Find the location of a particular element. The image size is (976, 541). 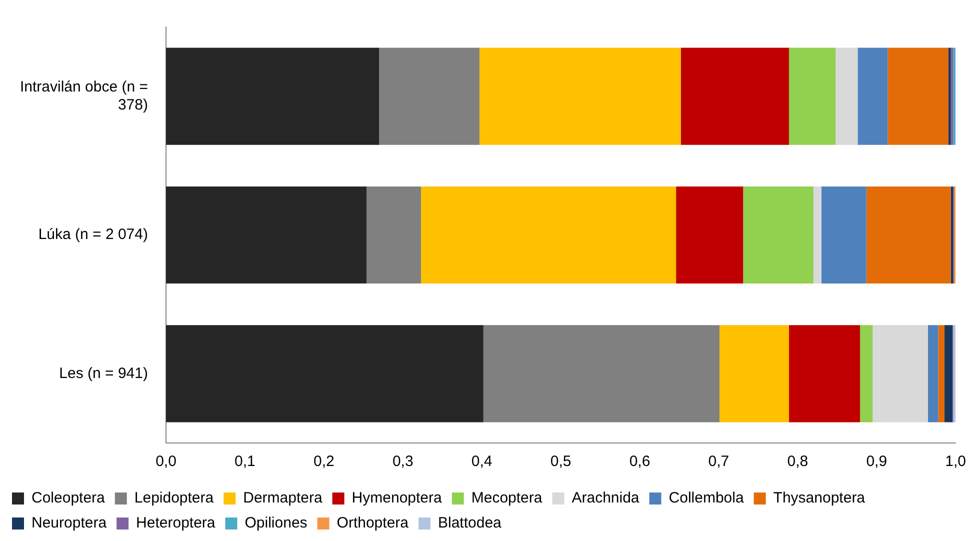

legend-label: Arachnida is located at coordinates (606, 498).